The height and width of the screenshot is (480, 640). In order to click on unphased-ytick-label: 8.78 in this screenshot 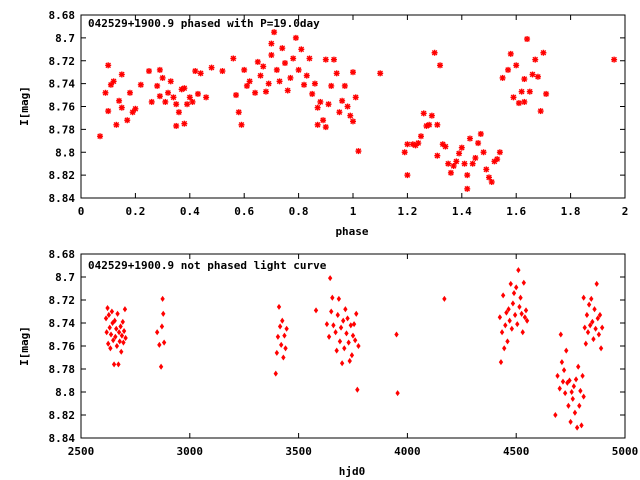, I will do `click(62, 369)`.